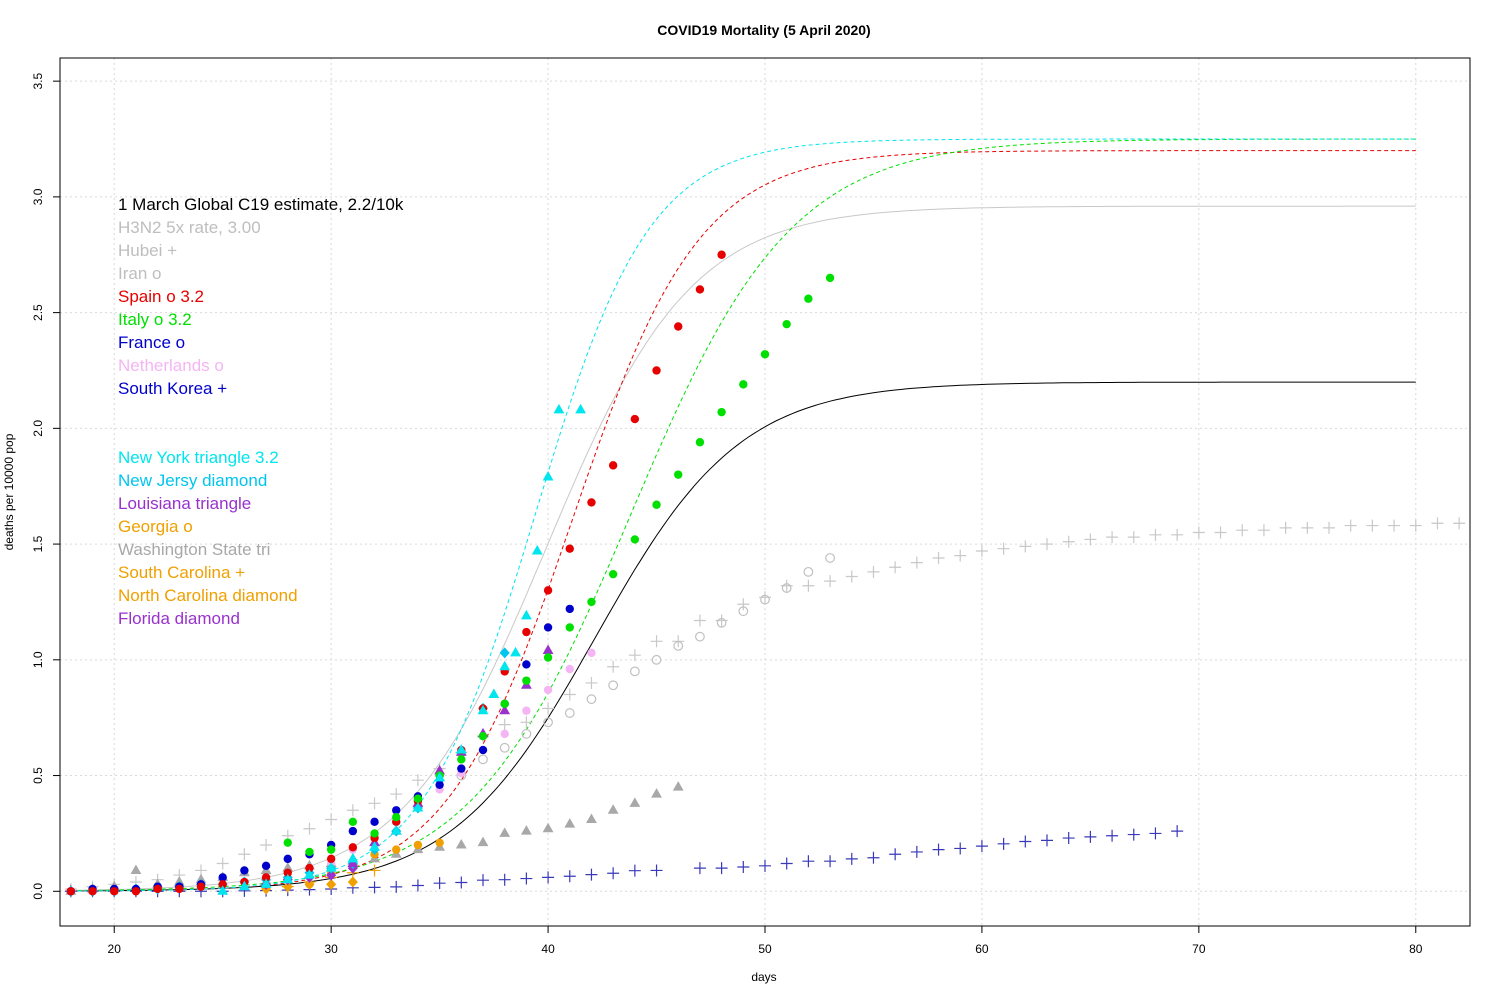 The height and width of the screenshot is (1000, 1500). What do you see at coordinates (38, 196) in the screenshot?
I see `y-tick-label: 3.0` at bounding box center [38, 196].